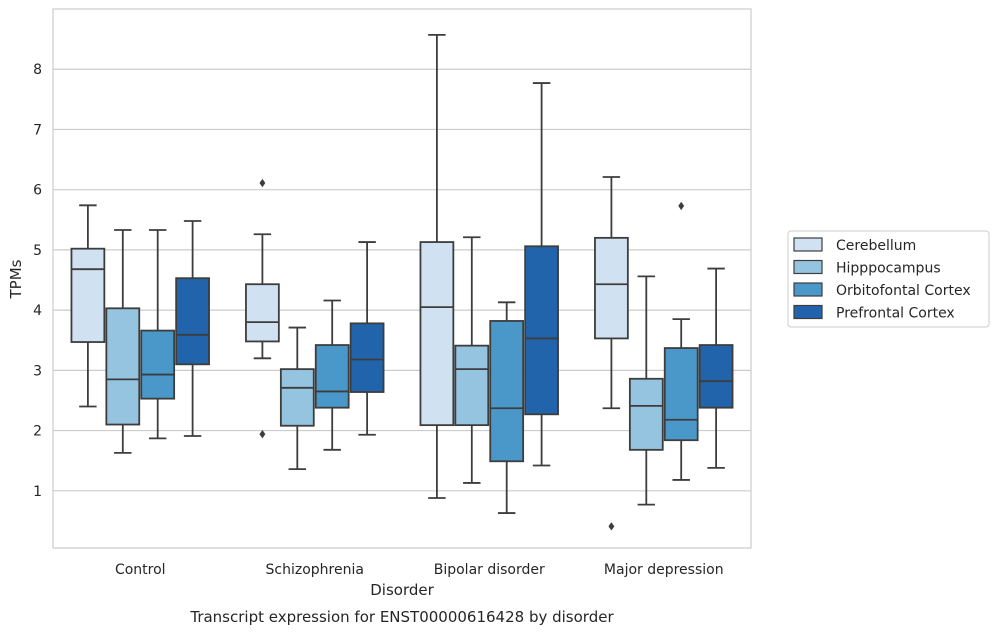 This screenshot has width=999, height=634. Describe the element at coordinates (315, 570) in the screenshot. I see `x-tick-label: Schizophrenia` at that location.